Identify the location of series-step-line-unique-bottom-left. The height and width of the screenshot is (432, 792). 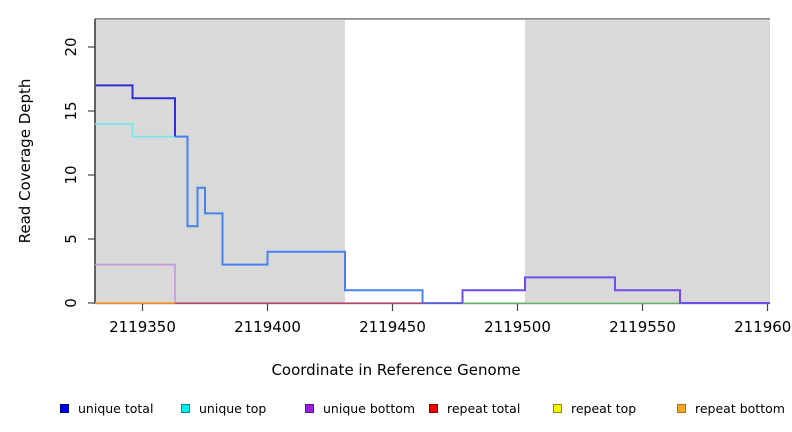
(135, 283).